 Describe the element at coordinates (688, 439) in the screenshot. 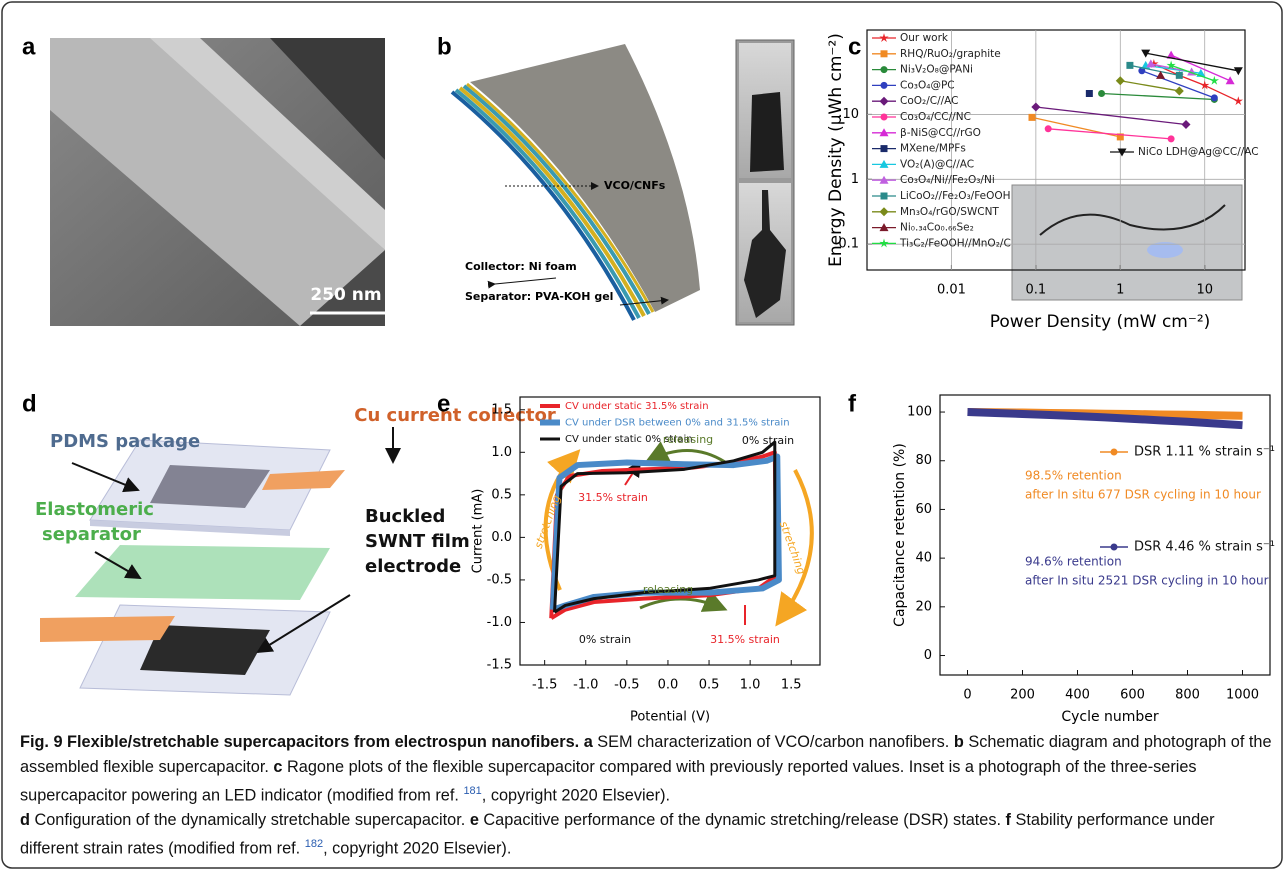

I see `annotation: releasing` at that location.